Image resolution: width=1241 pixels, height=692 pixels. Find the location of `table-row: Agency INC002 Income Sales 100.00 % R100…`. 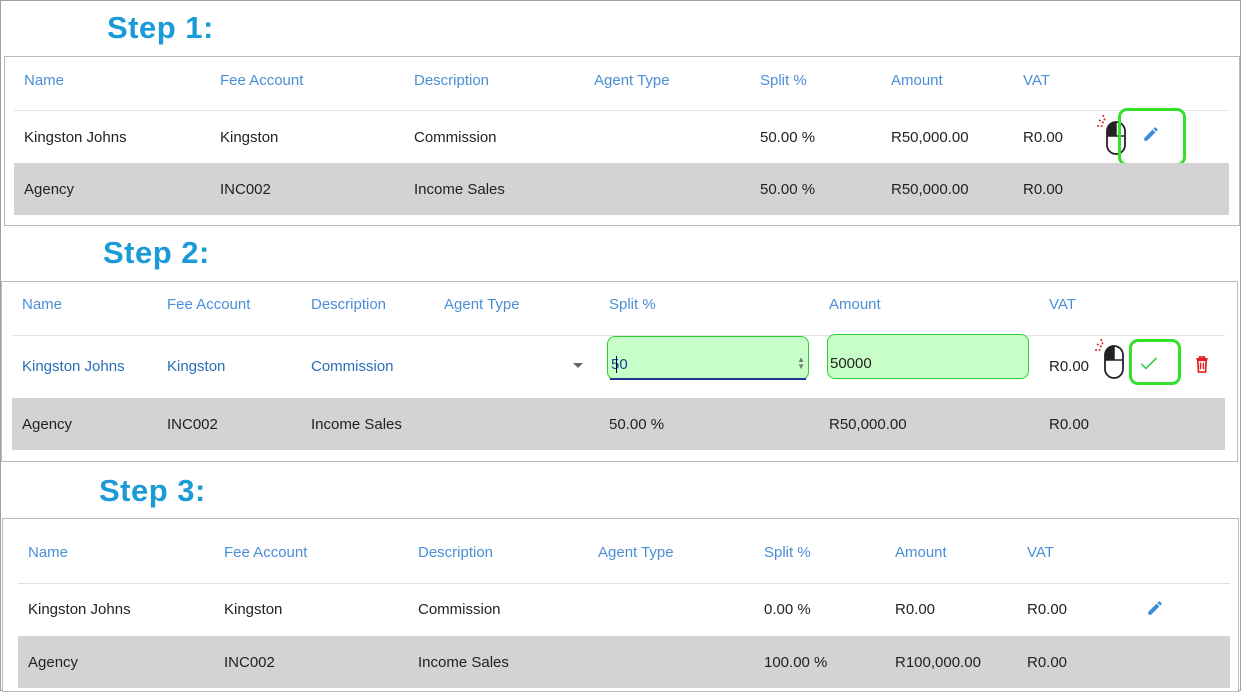

table-row: Agency INC002 Income Sales 100.00 % R100… is located at coordinates (624, 662).